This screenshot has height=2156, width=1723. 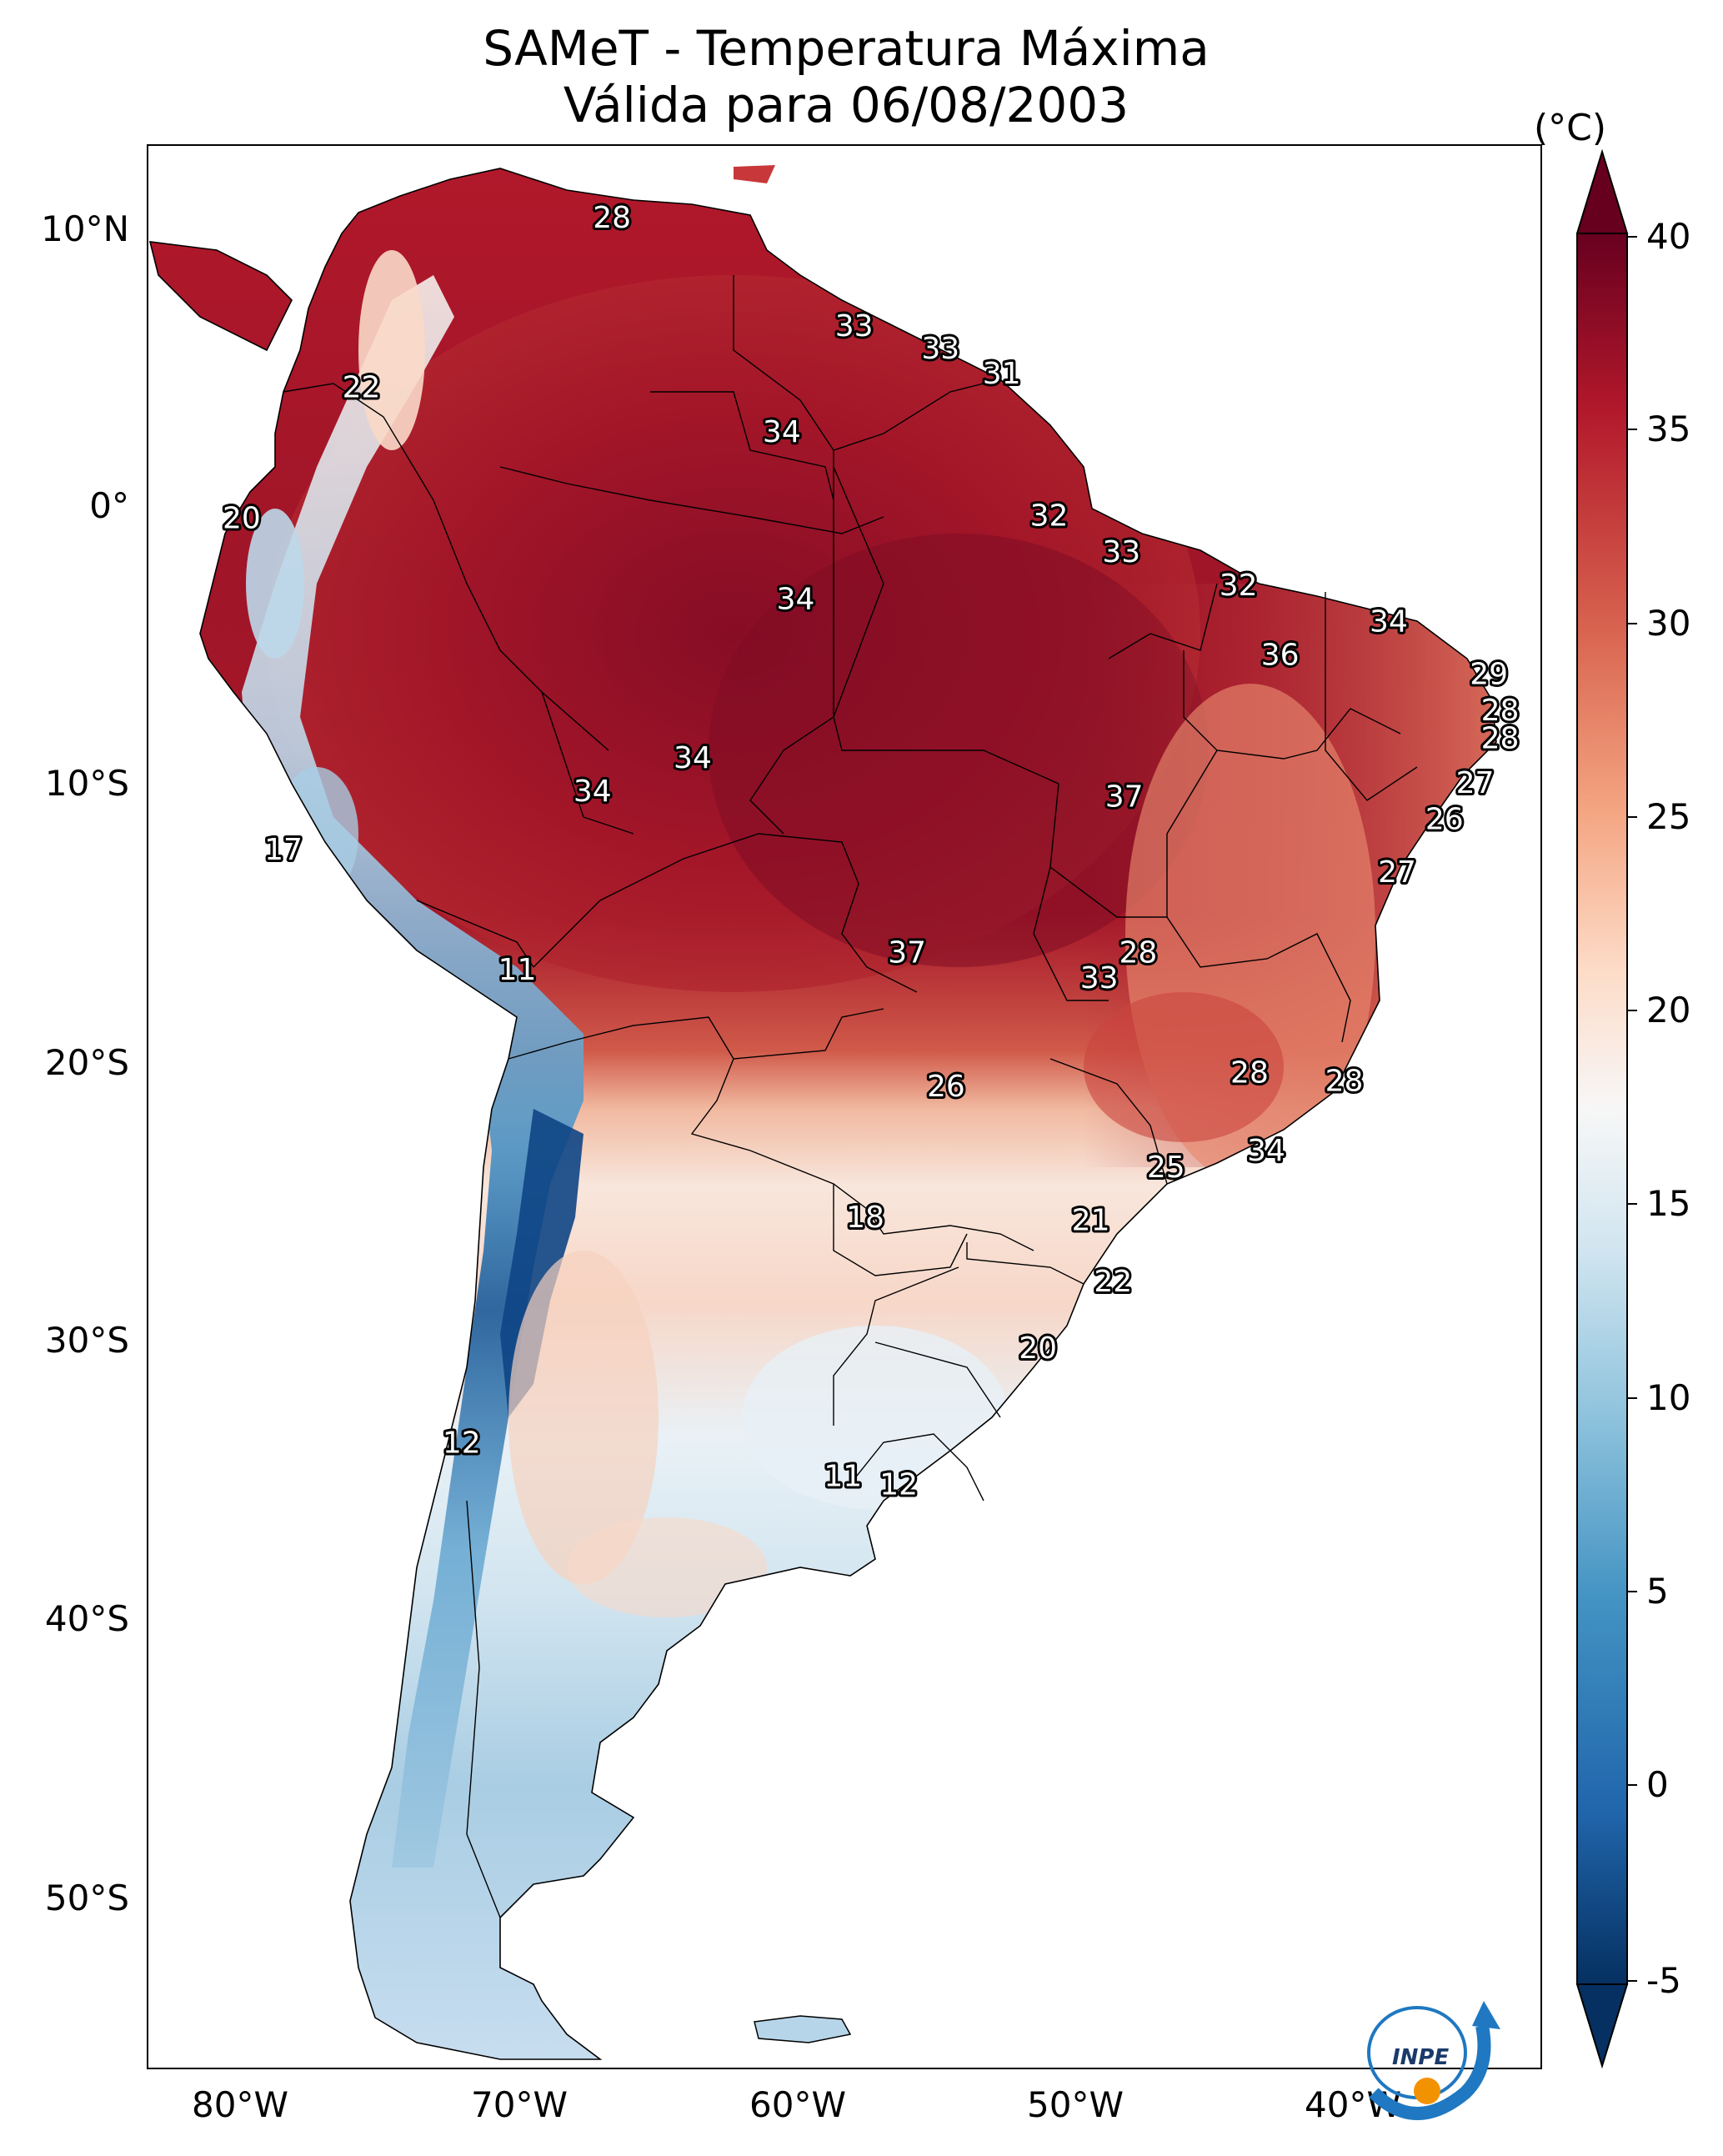 I want to click on colorbar-tick-25: 25, so click(x=1668, y=816).